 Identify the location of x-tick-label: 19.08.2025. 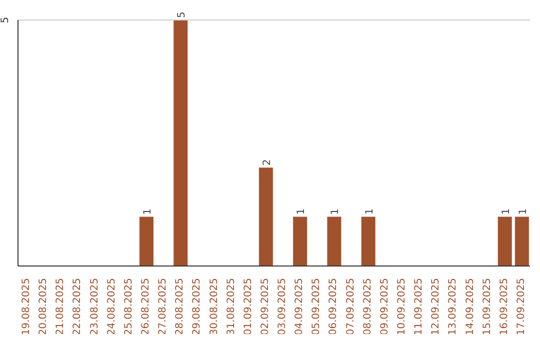
(26, 307).